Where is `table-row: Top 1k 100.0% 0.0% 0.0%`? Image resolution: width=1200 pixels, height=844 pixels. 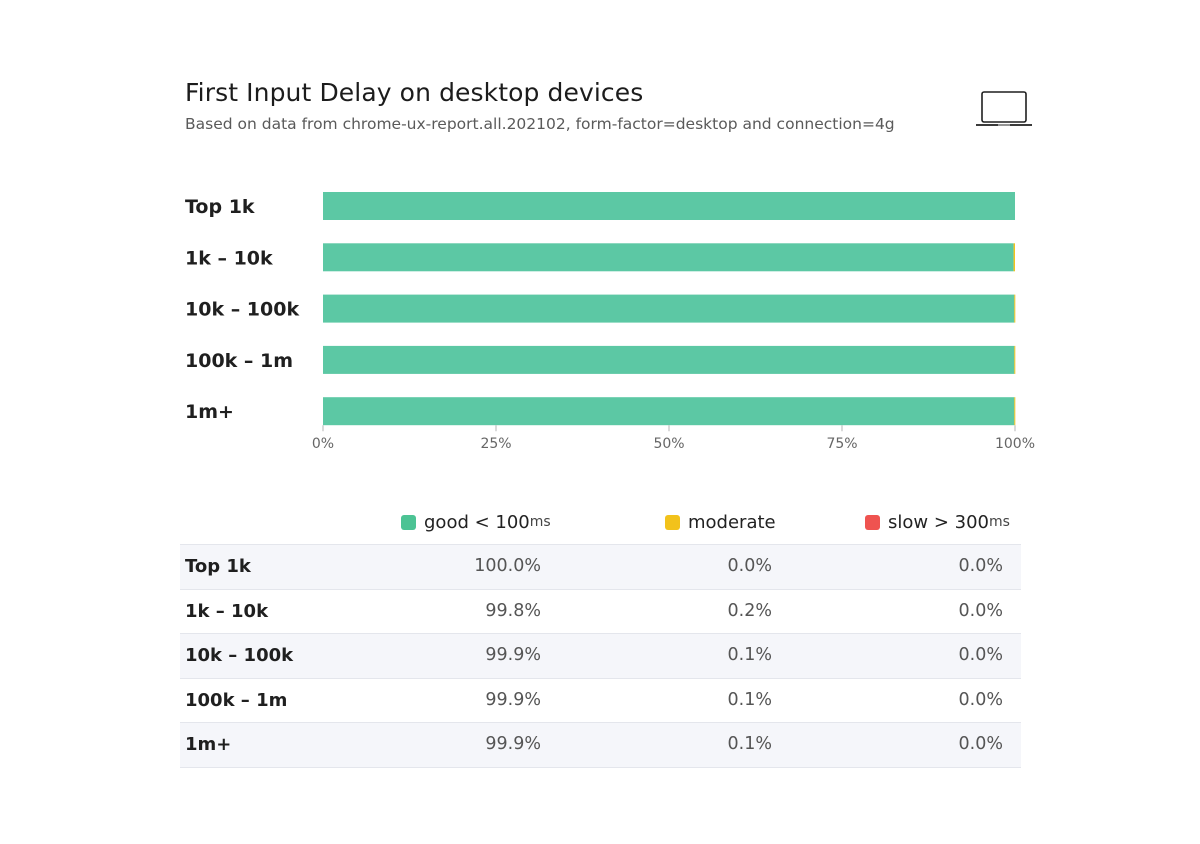
table-row: Top 1k 100.0% 0.0% 0.0% is located at coordinates (600, 567).